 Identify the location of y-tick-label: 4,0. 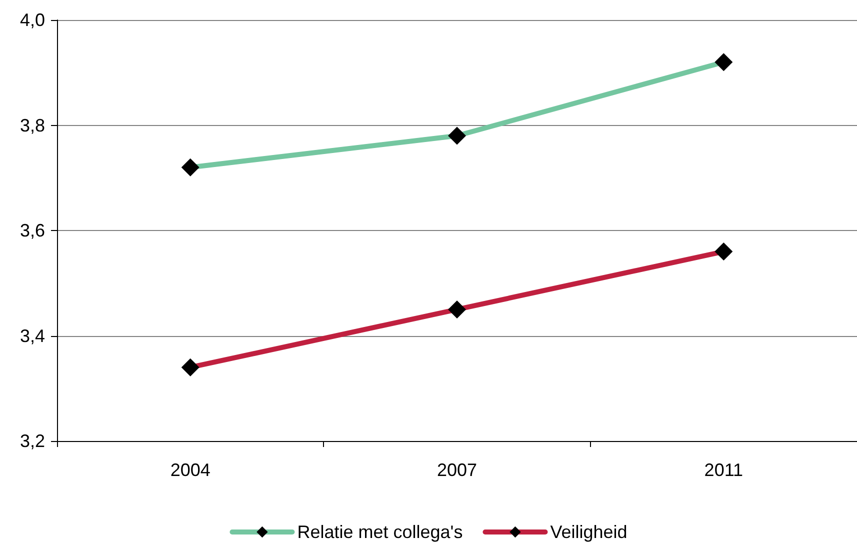
(32, 20).